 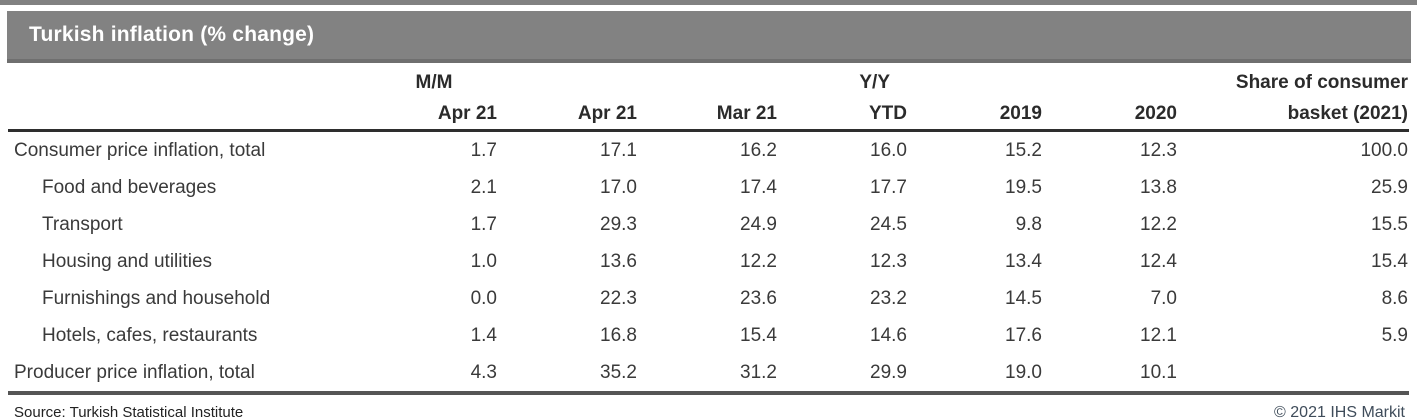 What do you see at coordinates (1110, 115) in the screenshot?
I see `column-header-2020: 2020` at bounding box center [1110, 115].